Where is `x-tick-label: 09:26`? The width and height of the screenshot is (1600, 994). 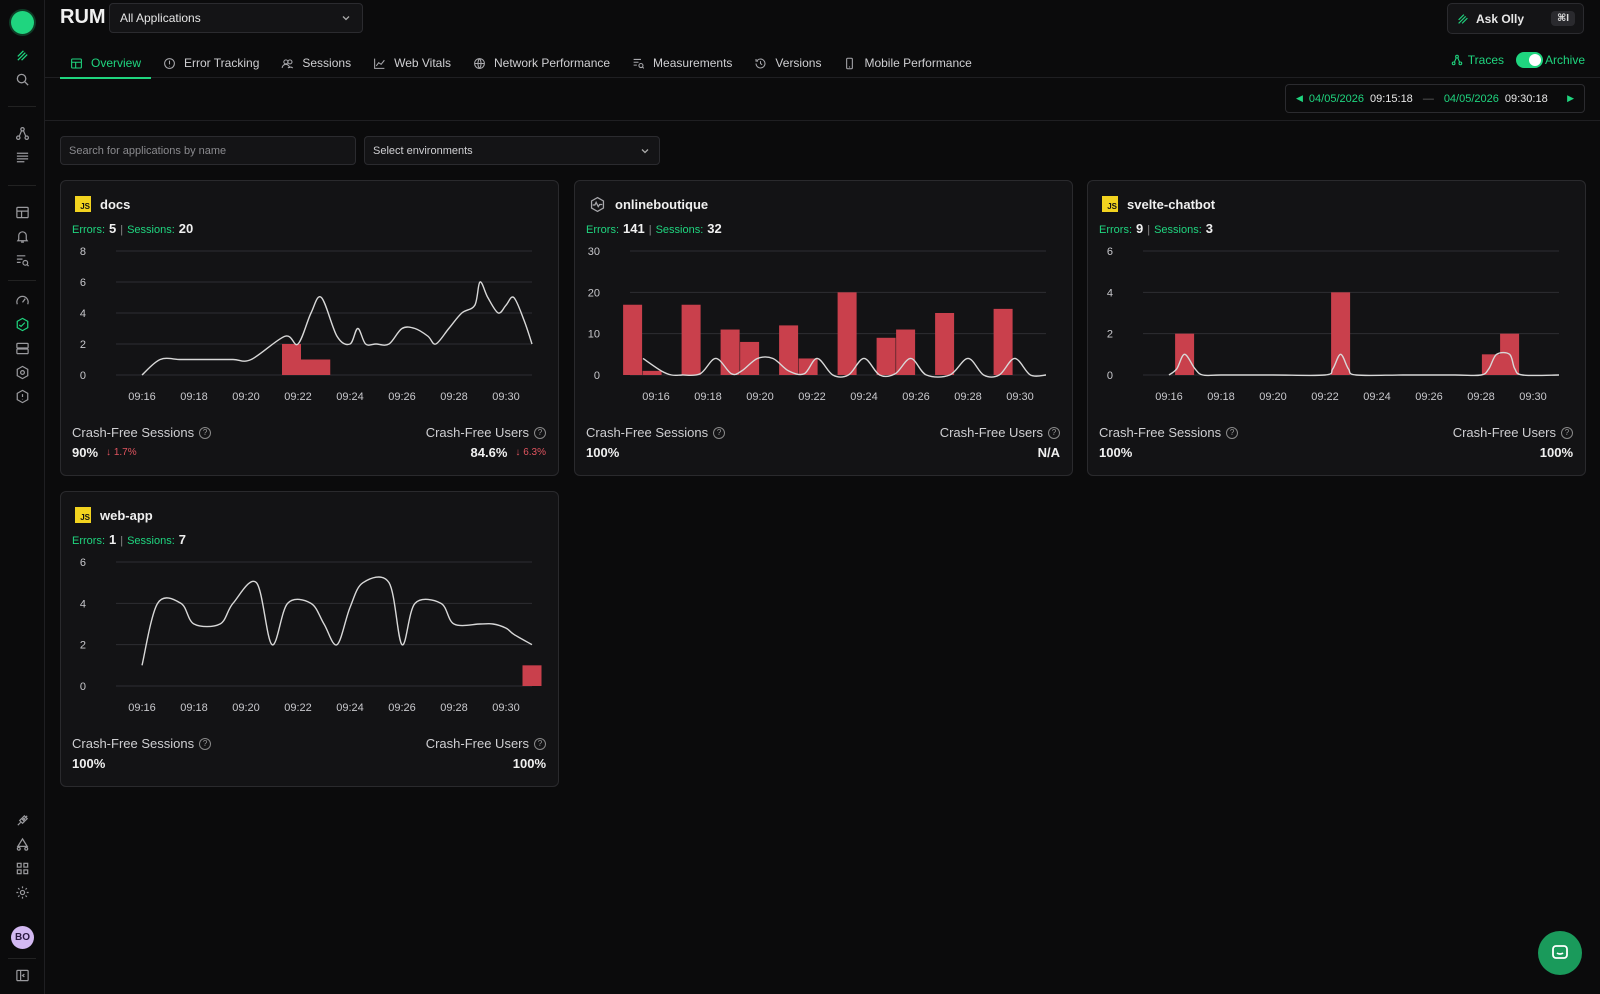
x-tick-label: 09:26 is located at coordinates (1429, 397).